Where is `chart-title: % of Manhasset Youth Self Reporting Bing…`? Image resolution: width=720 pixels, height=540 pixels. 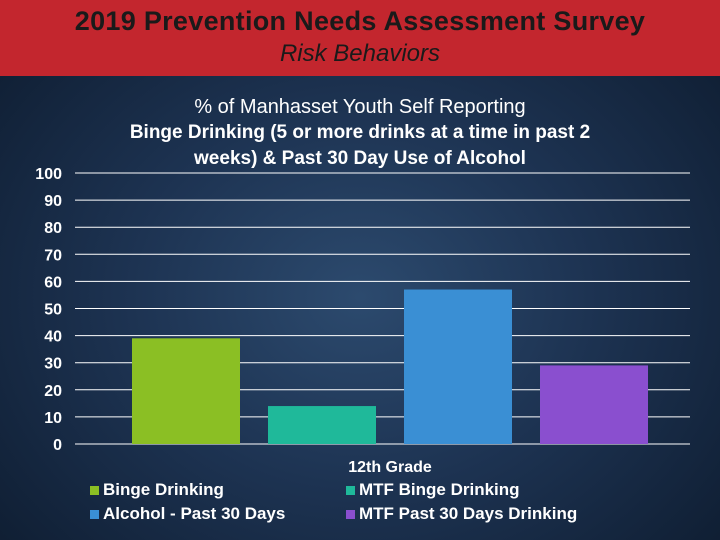
chart-title: % of Manhasset Youth Self Reporting Bing… is located at coordinates (360, 133).